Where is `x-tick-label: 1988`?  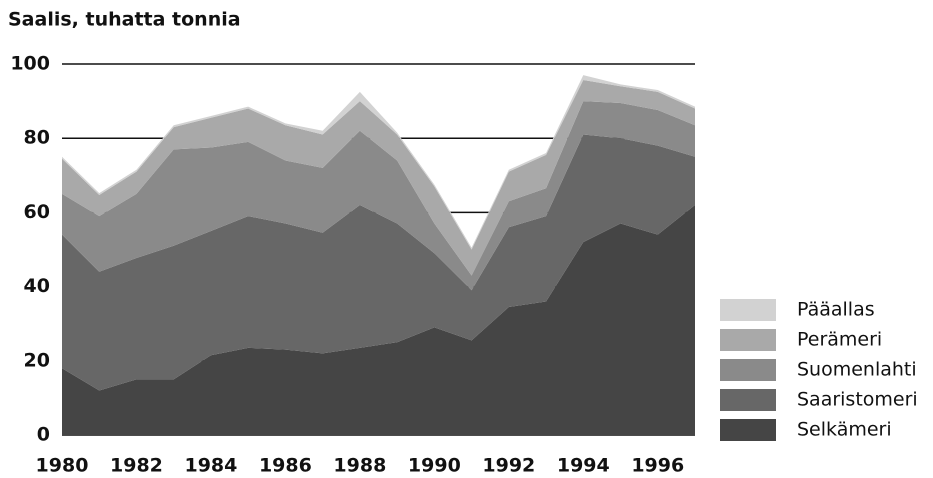
x-tick-label: 1988 is located at coordinates (359, 466).